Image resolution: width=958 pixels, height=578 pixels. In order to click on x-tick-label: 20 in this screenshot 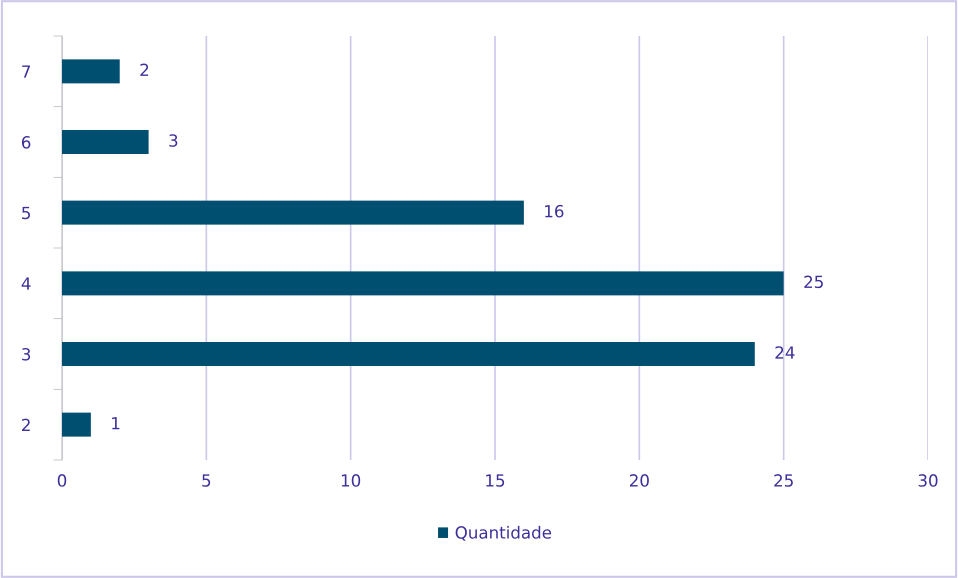, I will do `click(639, 480)`.